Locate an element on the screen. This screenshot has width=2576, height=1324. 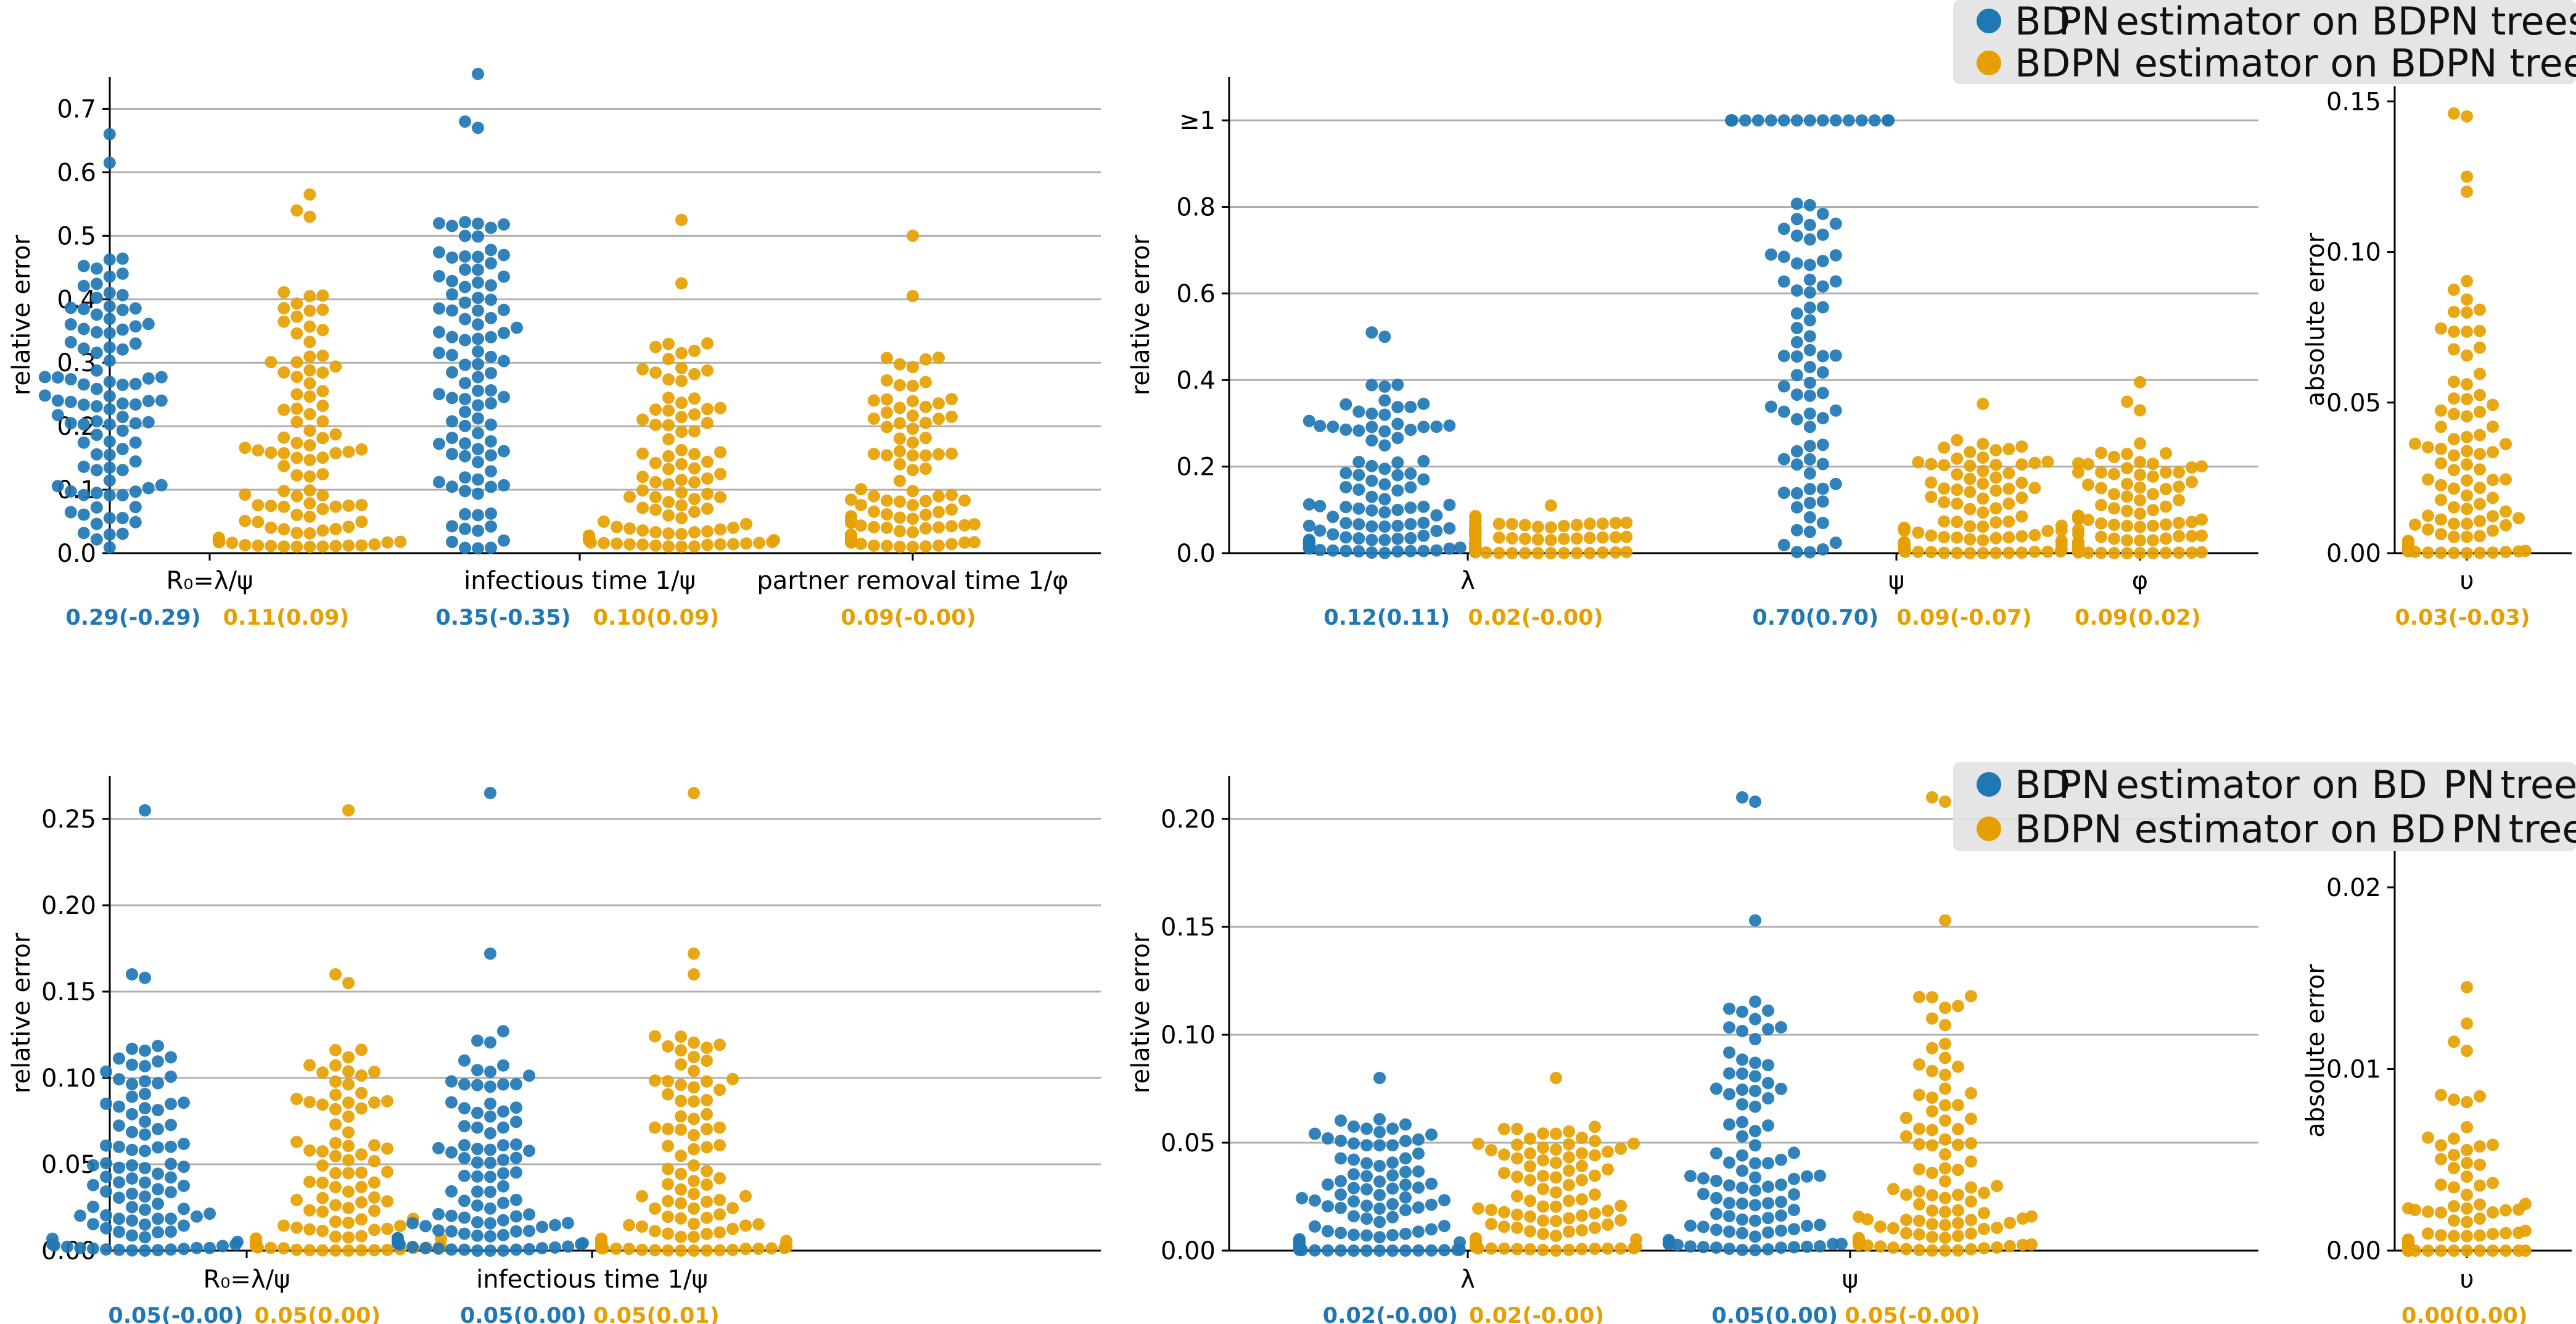
y-tick-label: ≥1 is located at coordinates (1197, 121).